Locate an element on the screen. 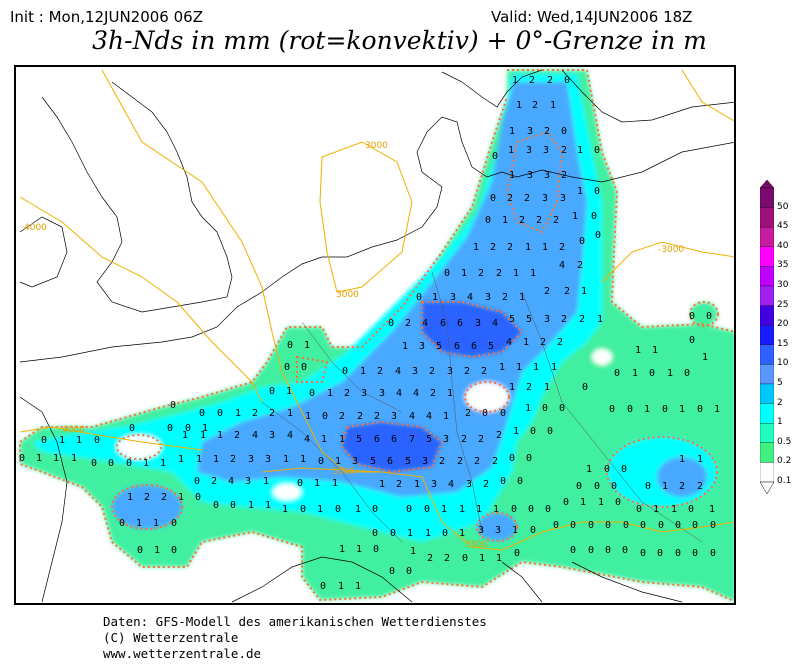 The image size is (799, 671). footer-copyright: (C) Wetterzentrale is located at coordinates (171, 637).